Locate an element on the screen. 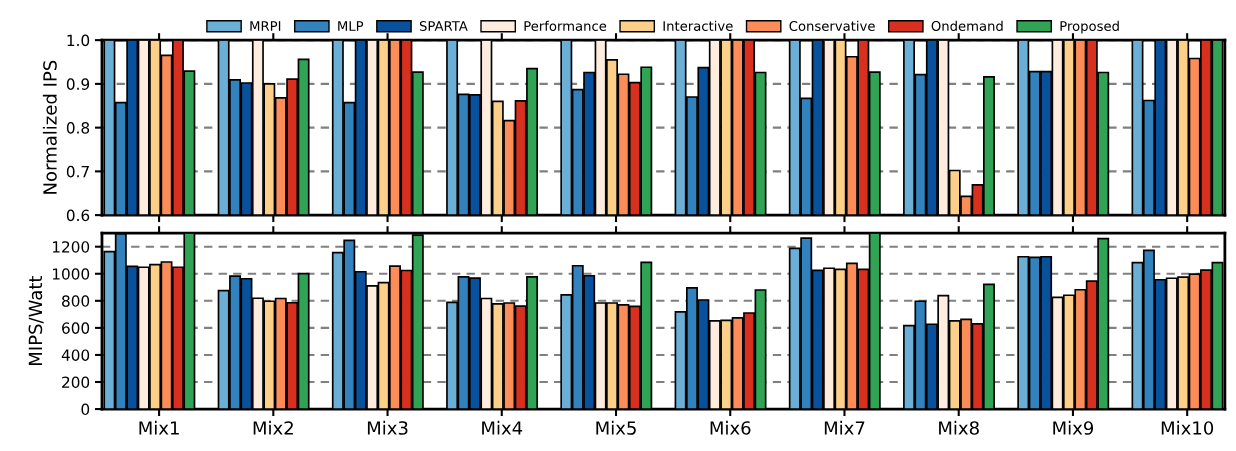 The image size is (1236, 451). legend-label: MLP is located at coordinates (351, 26).